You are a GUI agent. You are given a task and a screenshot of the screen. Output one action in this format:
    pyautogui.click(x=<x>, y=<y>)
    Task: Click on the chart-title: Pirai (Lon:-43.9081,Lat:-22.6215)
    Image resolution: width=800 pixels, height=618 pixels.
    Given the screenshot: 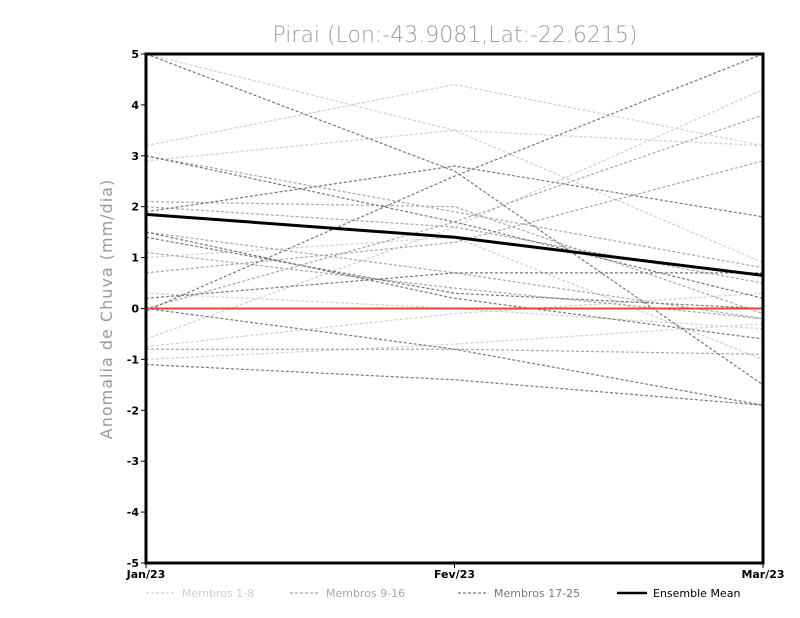 What is the action you would take?
    pyautogui.click(x=455, y=35)
    